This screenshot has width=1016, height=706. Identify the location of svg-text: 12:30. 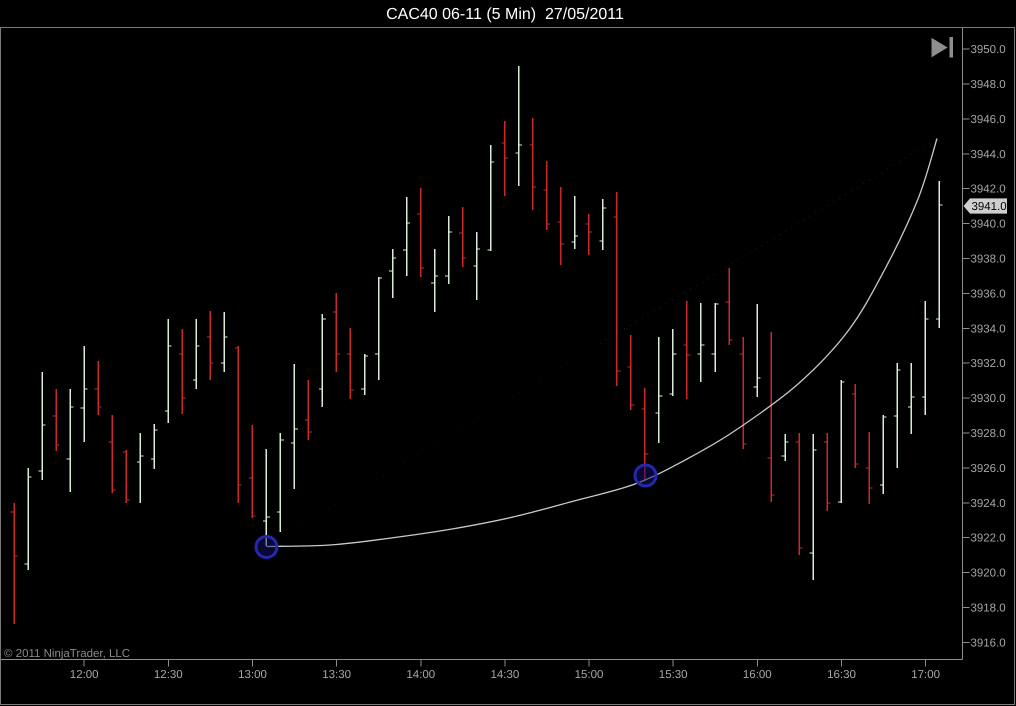
(168, 675).